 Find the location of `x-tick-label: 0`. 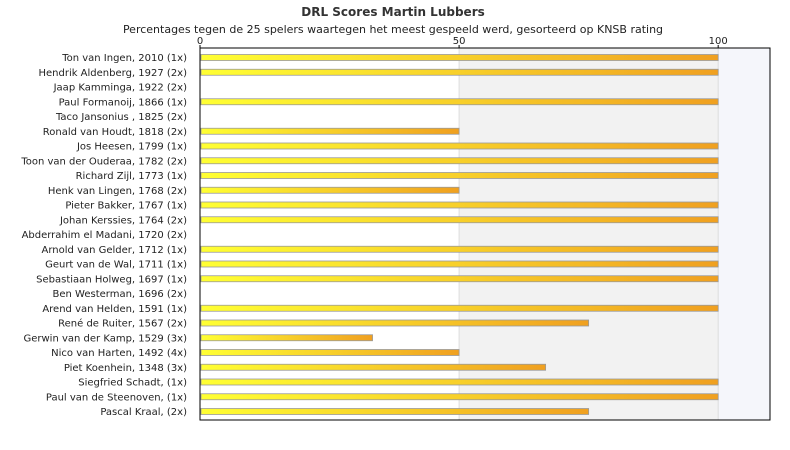

x-tick-label: 0 is located at coordinates (200, 41).